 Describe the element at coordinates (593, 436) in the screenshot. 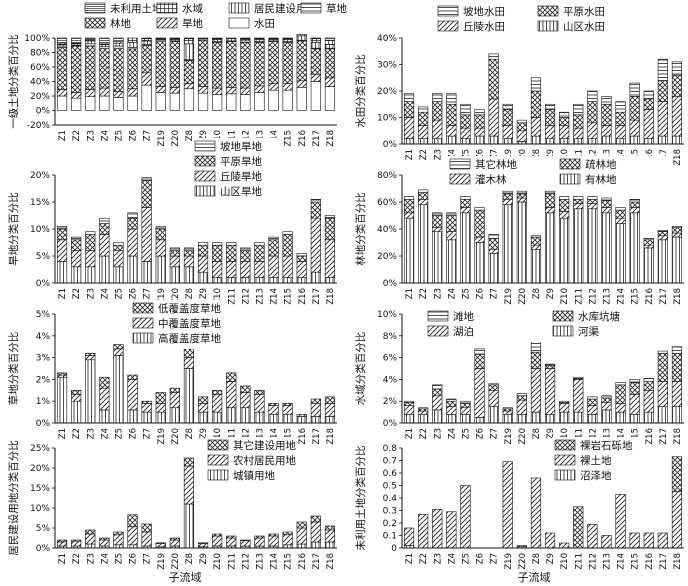

I see `x-tick-label: Z12` at that location.